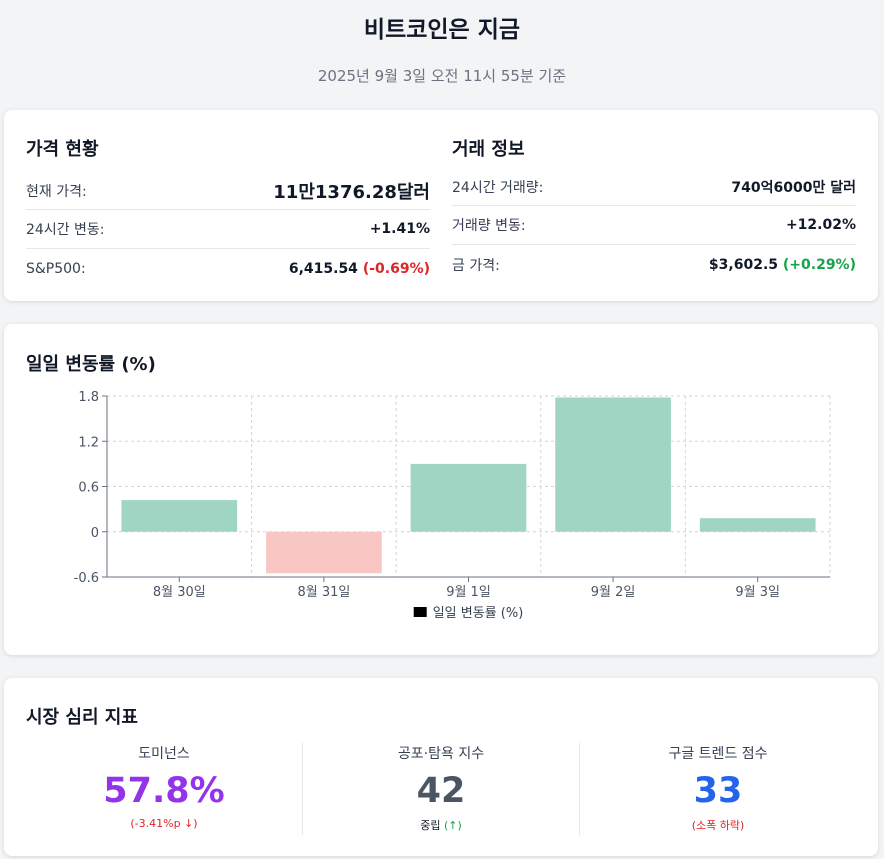 The height and width of the screenshot is (859, 884). Describe the element at coordinates (323, 592) in the screenshot. I see `x-tick-label: 8월 31일` at that location.